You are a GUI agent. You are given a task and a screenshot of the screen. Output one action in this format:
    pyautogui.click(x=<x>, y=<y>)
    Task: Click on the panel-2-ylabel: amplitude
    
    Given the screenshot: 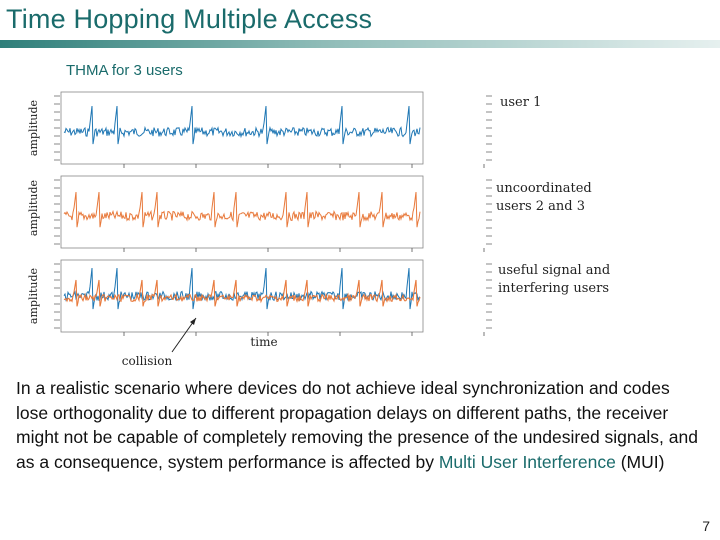 What is the action you would take?
    pyautogui.click(x=33, y=208)
    